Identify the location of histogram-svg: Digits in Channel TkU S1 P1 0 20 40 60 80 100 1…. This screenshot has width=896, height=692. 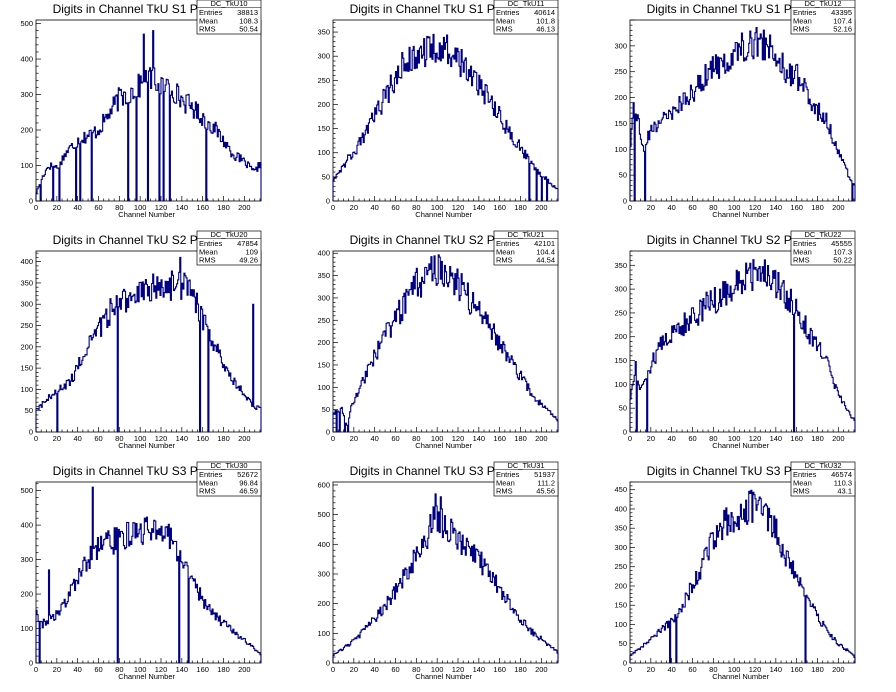
(438, 109).